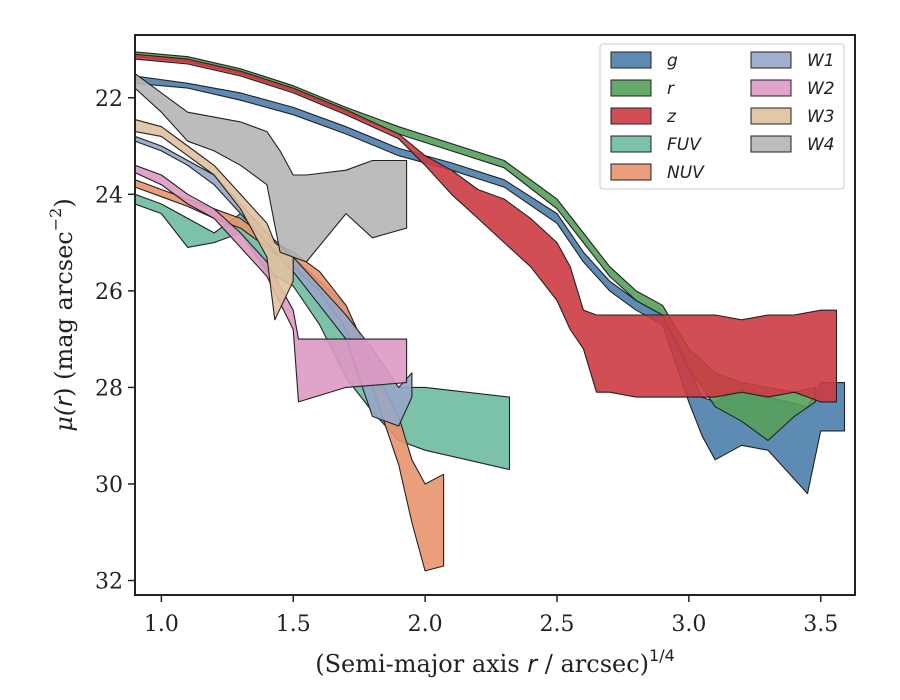 This screenshot has width=900, height=700. Describe the element at coordinates (821, 117) in the screenshot. I see `legend-label-w3: W3` at that location.